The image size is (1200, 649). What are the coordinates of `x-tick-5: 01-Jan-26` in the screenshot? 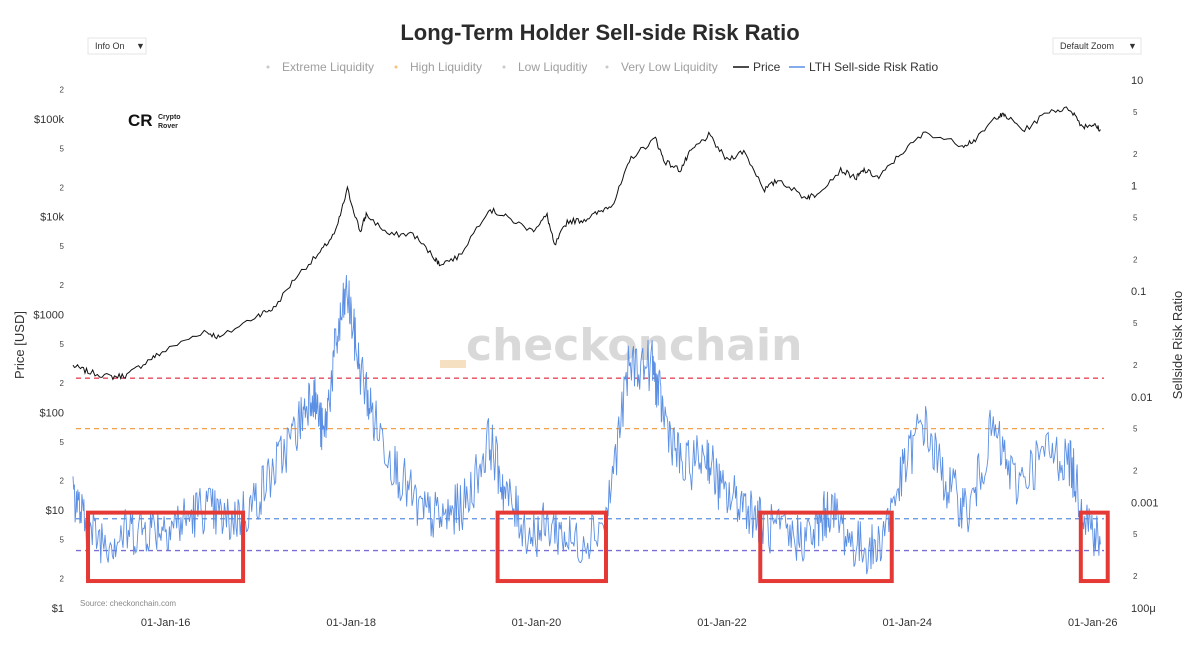 It's located at (1093, 623).